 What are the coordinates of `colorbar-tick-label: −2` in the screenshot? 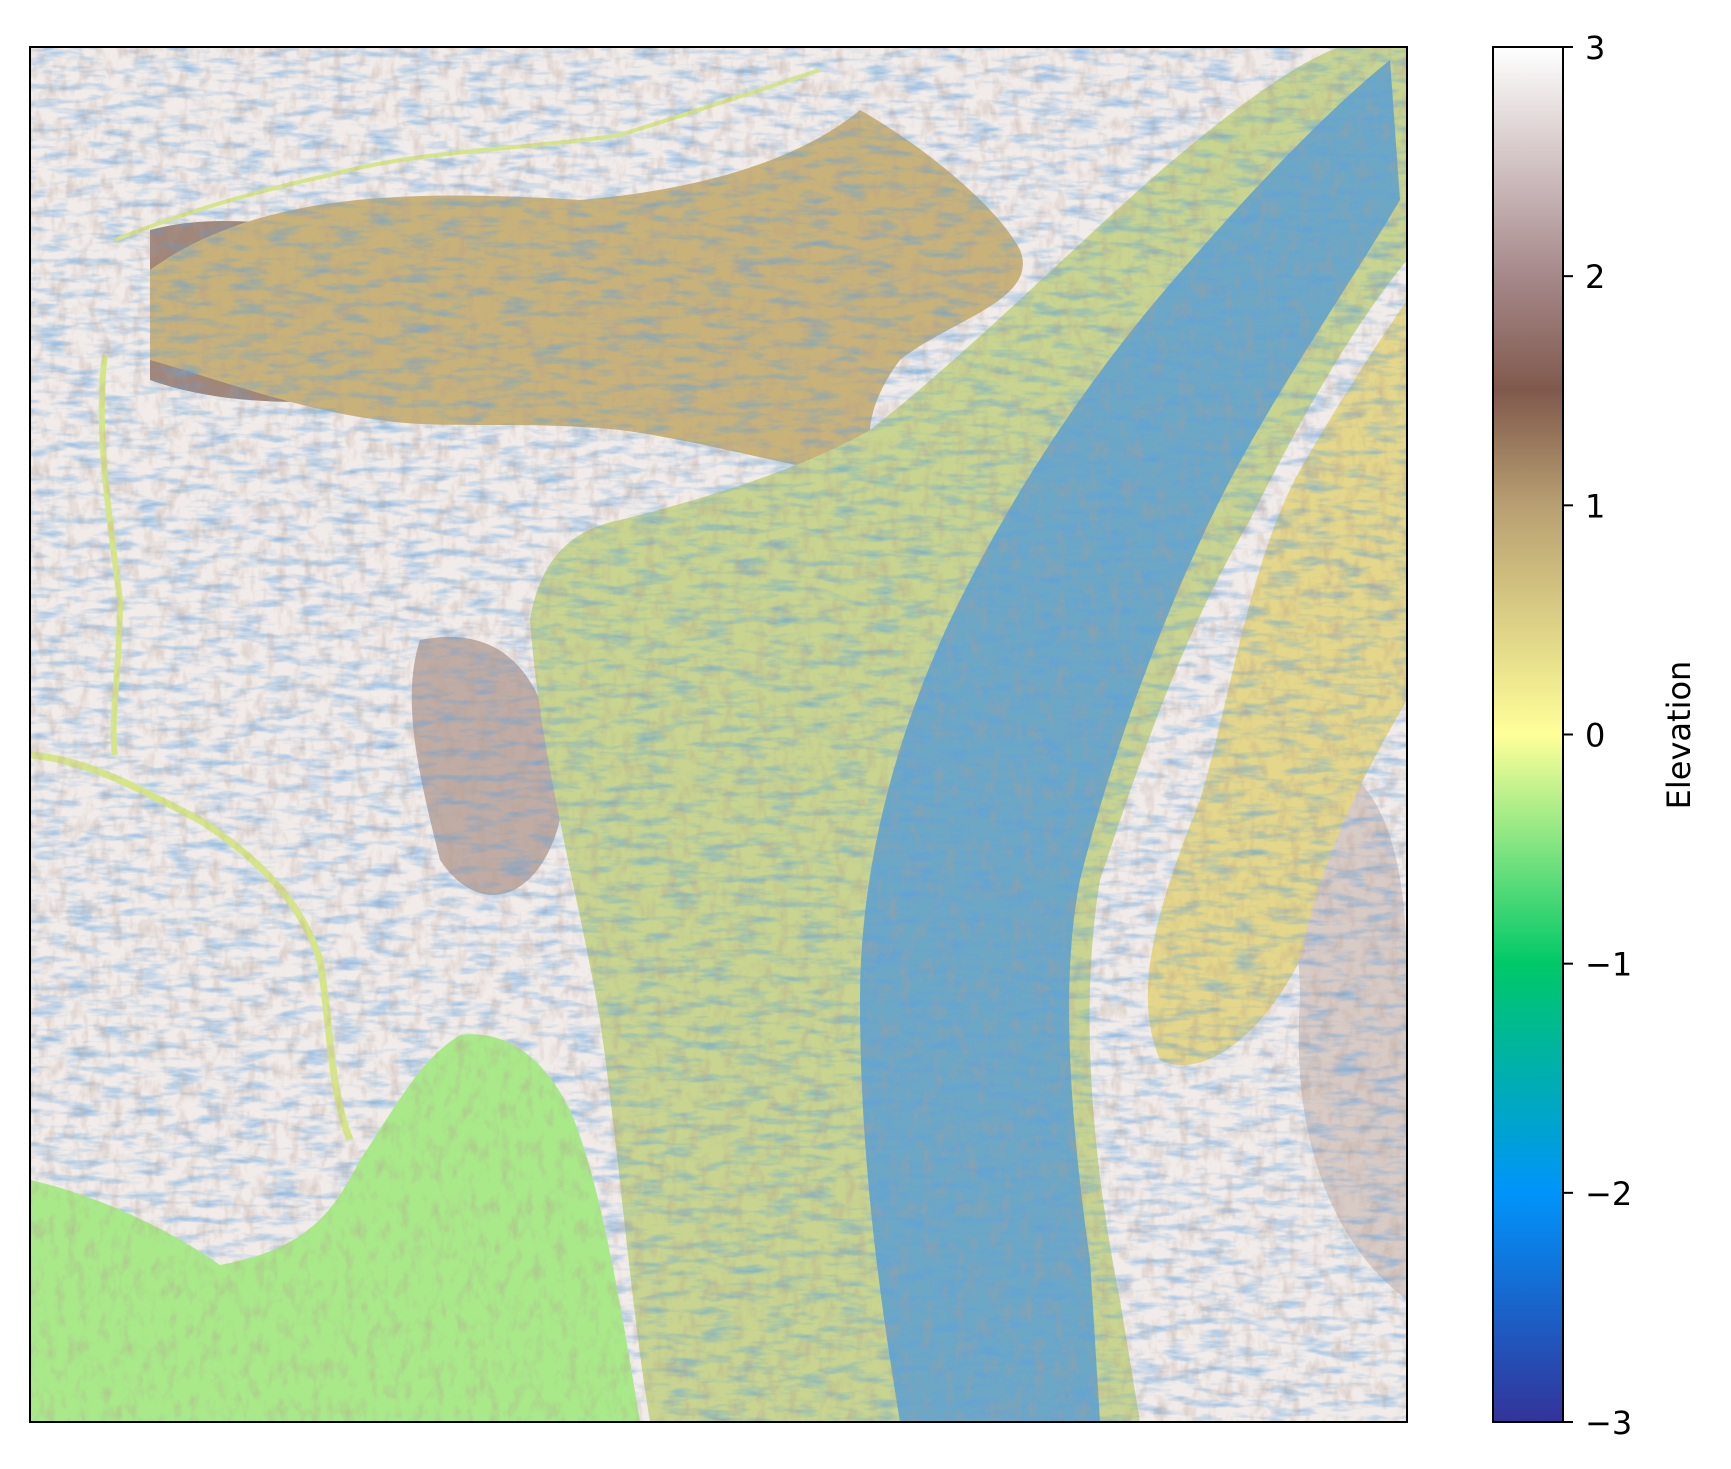 It's located at (1608, 1194).